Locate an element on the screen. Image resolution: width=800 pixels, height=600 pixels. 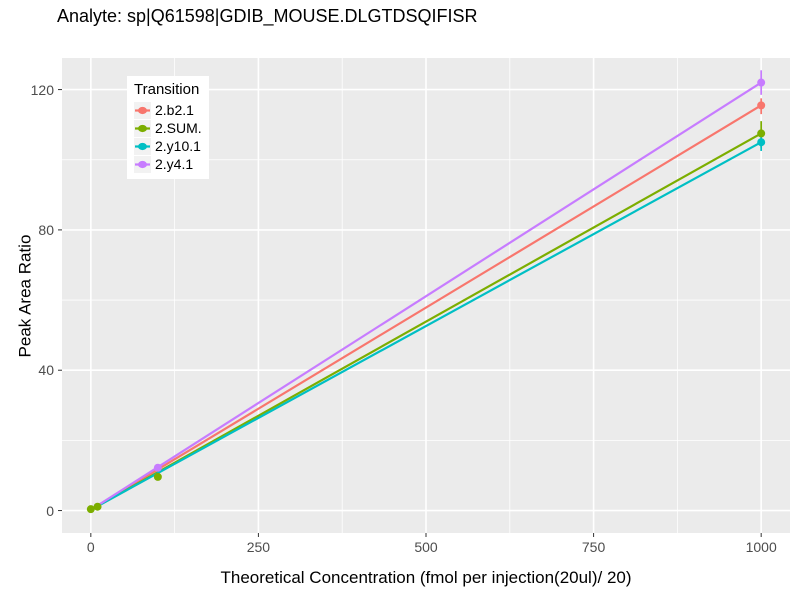
legend-item-label: 2.y10.1 is located at coordinates (178, 146).